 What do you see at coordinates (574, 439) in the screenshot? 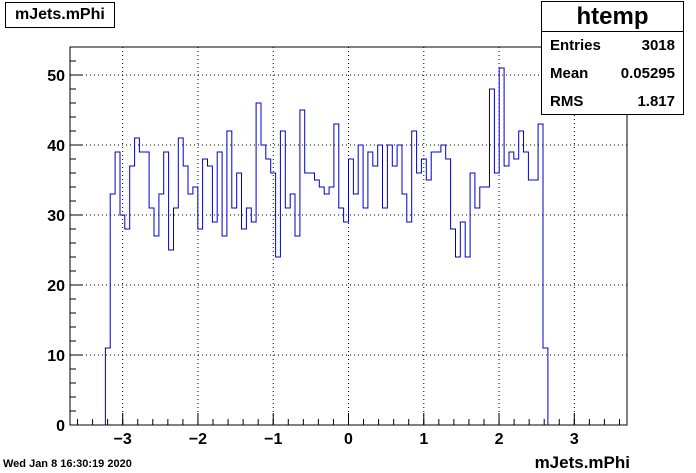
I see `x-tick-label: 3` at bounding box center [574, 439].